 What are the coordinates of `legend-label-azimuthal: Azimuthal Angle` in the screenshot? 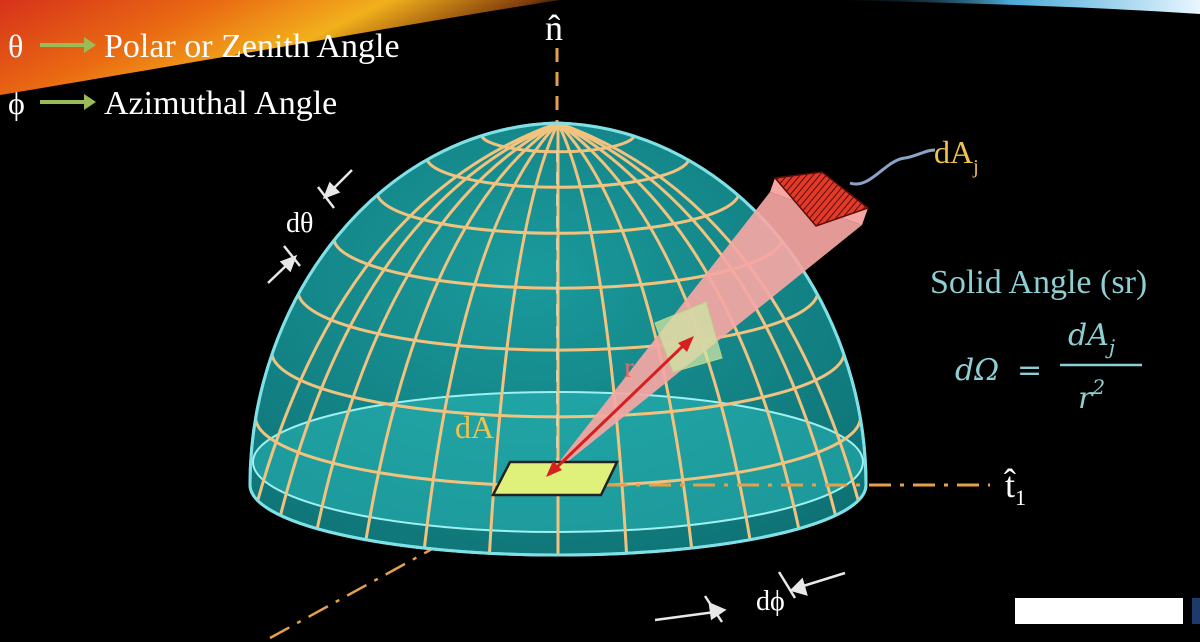 It's located at (220, 103).